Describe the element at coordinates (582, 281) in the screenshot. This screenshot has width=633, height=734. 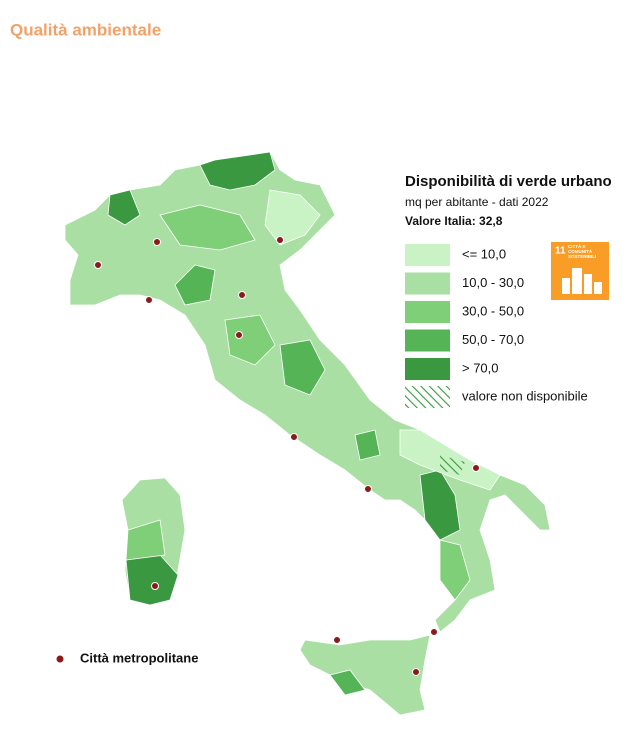
I see `sdg-pictogram` at that location.